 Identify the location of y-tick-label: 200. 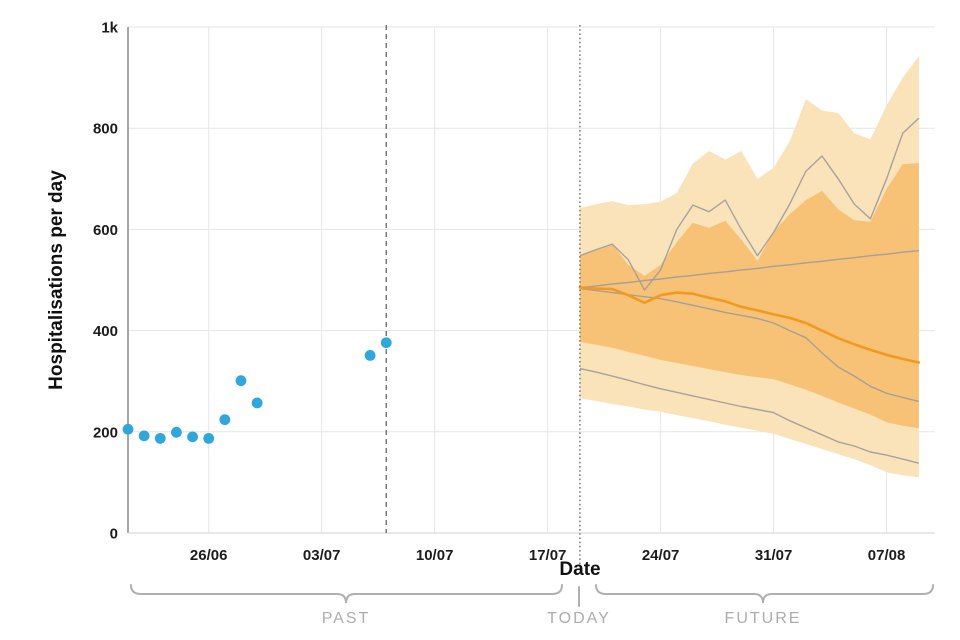
(105, 432).